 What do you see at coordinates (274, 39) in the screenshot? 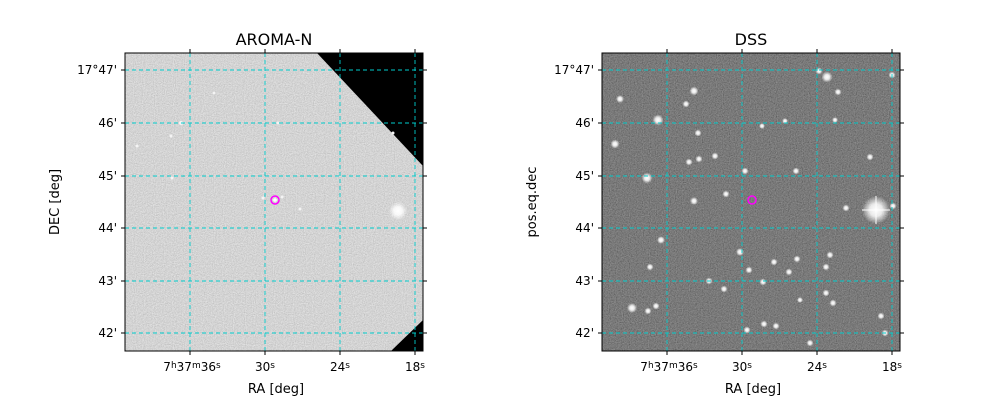
I see `panel-title: AROMA-N` at bounding box center [274, 39].